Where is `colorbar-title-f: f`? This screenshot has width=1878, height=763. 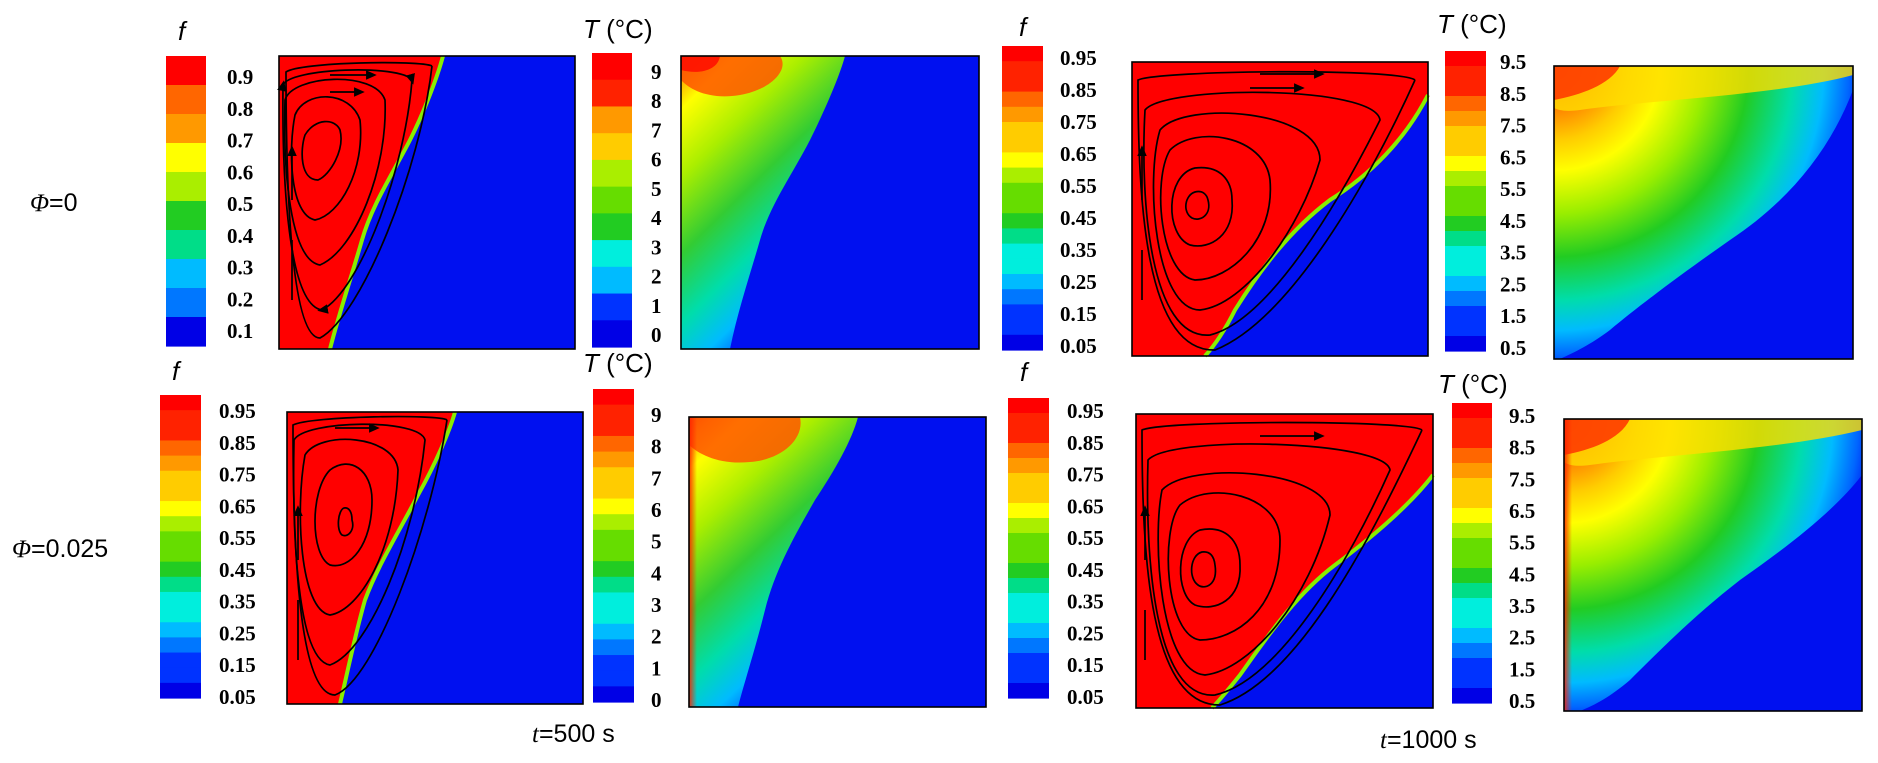
colorbar-title-f: f is located at coordinates (183, 31).